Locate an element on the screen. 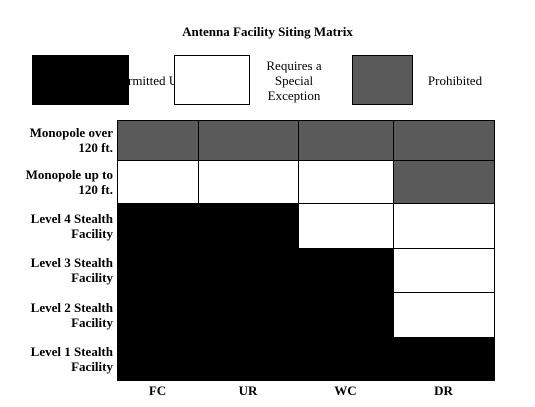 This screenshot has height=407, width=535. column-label: WC is located at coordinates (345, 390).